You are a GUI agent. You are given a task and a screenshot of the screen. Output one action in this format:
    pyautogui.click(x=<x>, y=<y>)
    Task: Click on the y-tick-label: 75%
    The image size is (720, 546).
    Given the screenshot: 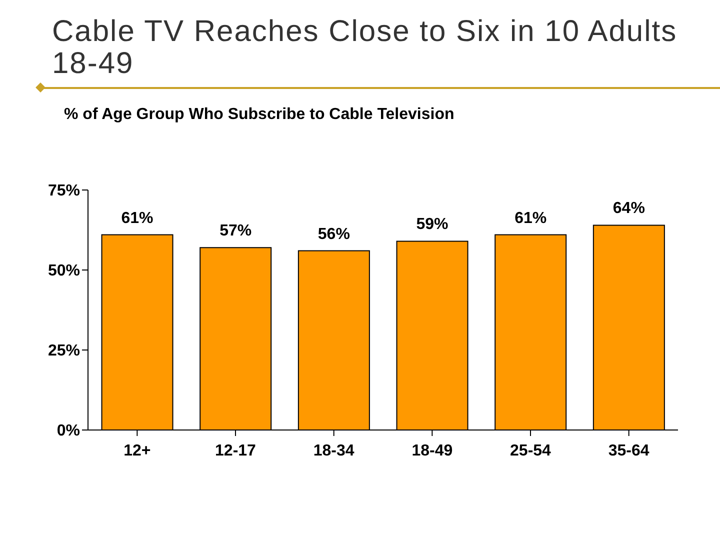 What is the action you would take?
    pyautogui.click(x=64, y=191)
    